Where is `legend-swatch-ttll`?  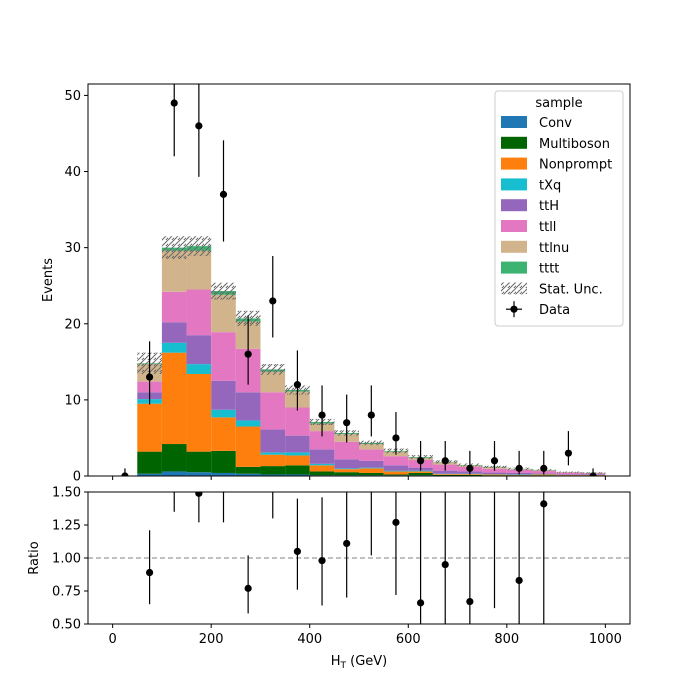
legend-swatch-ttll is located at coordinates (514, 226).